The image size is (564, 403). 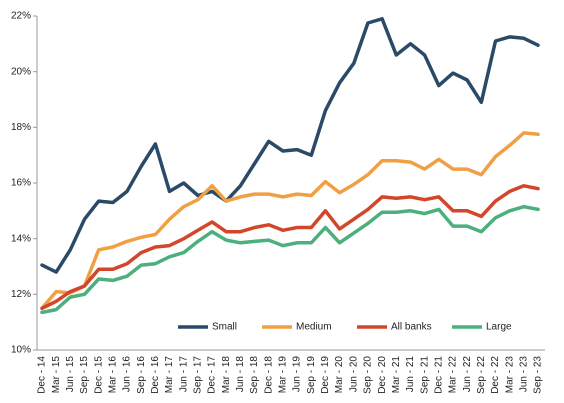 I want to click on y-tick-label: 10%, so click(x=21, y=350).